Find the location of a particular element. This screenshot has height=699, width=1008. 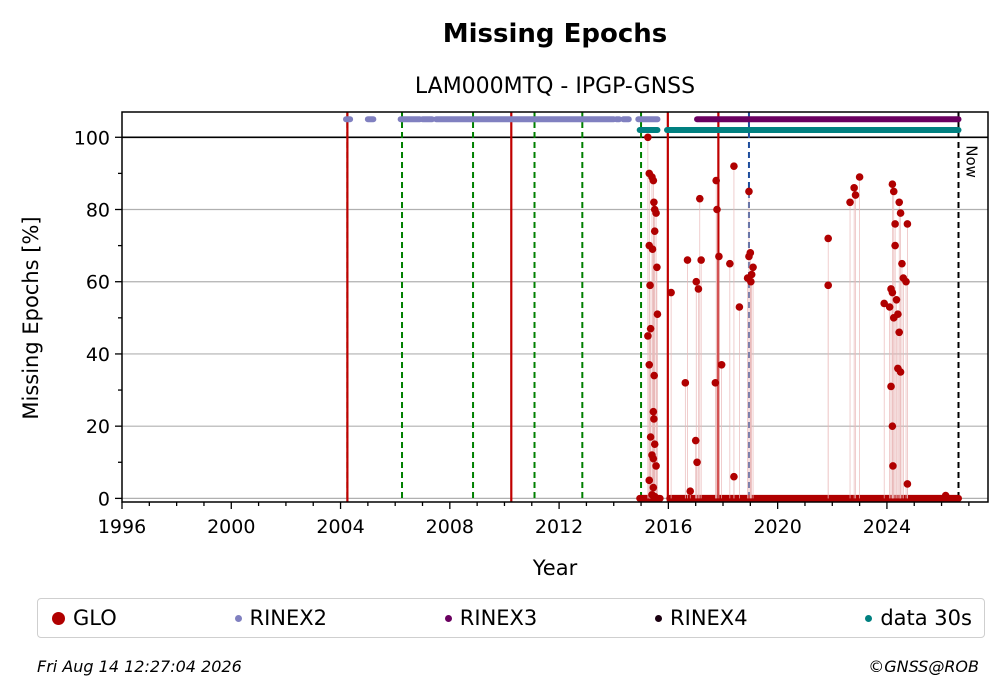

x-axis-label: Year is located at coordinates (555, 568).